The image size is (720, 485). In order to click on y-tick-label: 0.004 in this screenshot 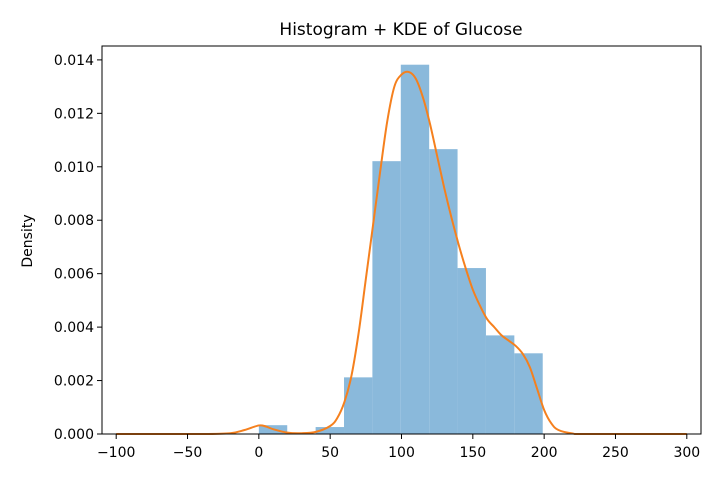, I will do `click(74, 328)`.